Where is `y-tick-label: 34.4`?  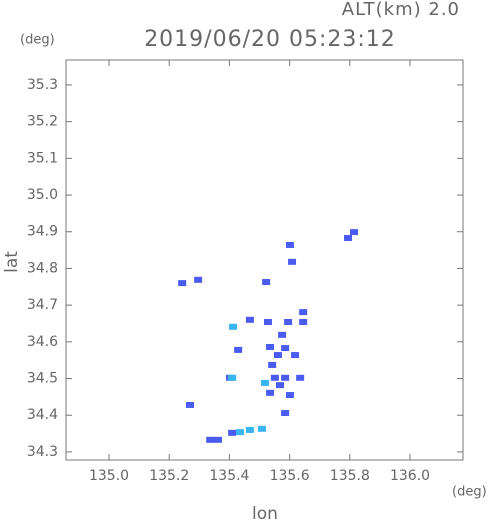
y-tick-label: 34.4 is located at coordinates (42, 415).